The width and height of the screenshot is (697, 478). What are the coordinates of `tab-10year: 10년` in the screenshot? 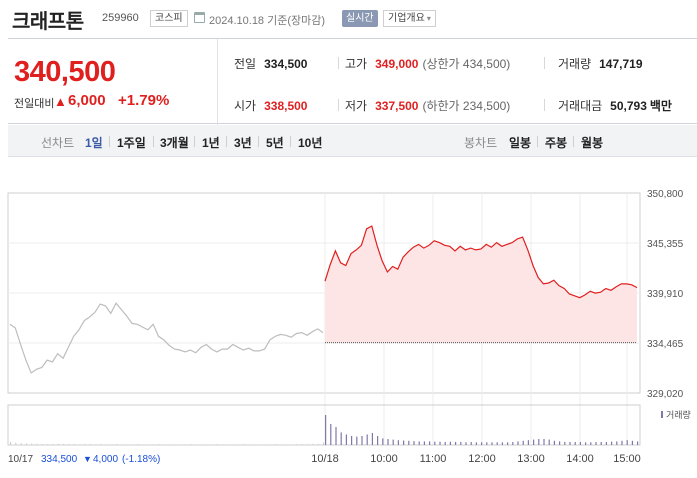 It's located at (310, 143).